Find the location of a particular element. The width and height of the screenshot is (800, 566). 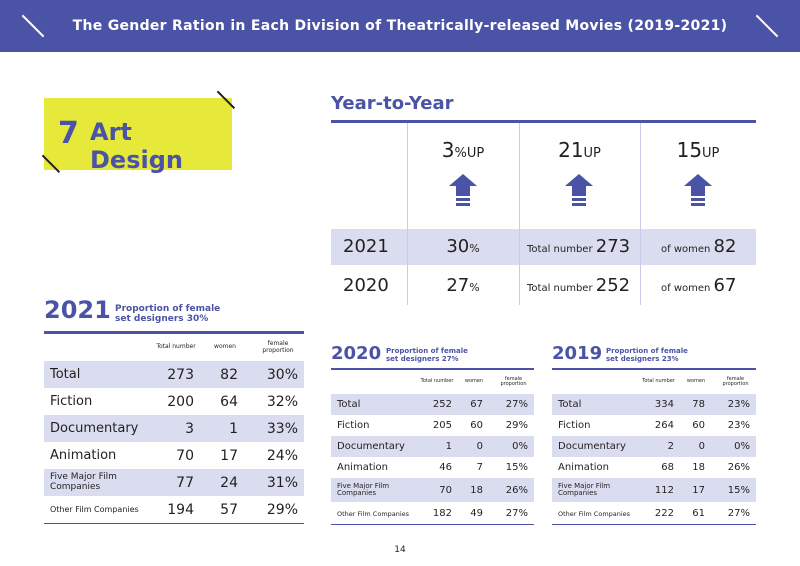

year-to-year-title: Year-to-Year is located at coordinates (392, 103).